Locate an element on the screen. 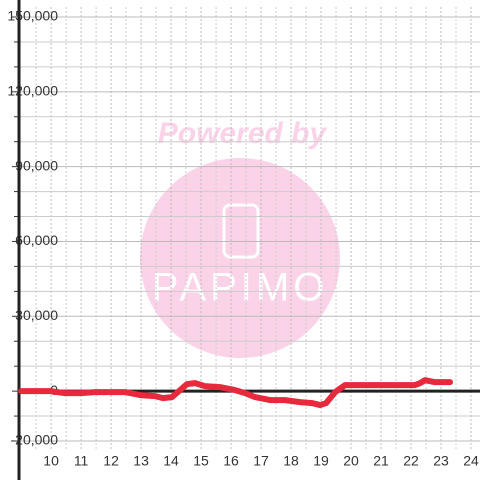 The width and height of the screenshot is (480, 480). x-tick-label: 23 is located at coordinates (441, 461).